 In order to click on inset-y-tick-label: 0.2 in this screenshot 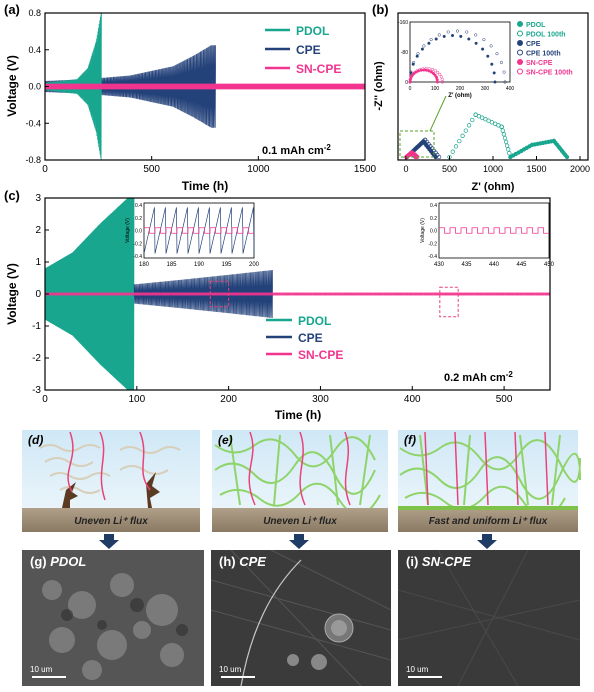, I will do `click(433, 219)`.